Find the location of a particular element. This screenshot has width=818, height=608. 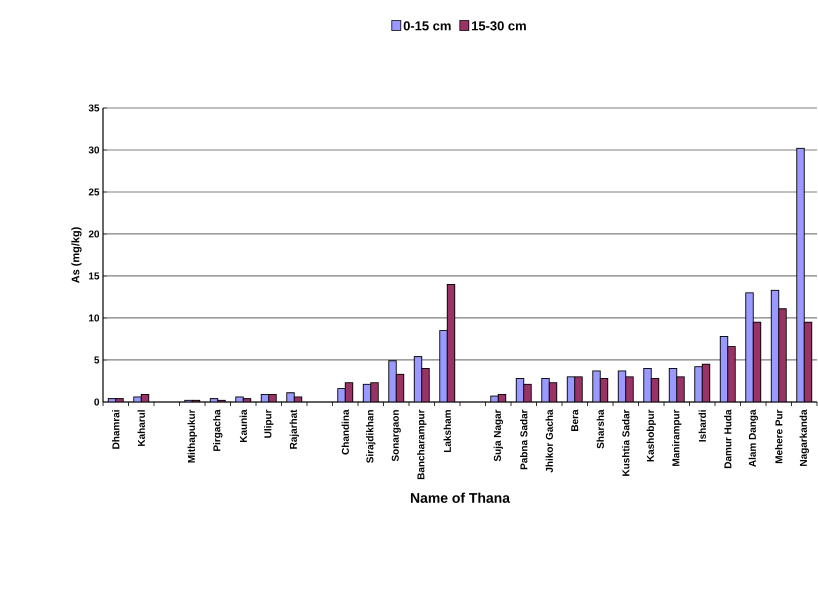

x-tick-label: Pabna Sadar is located at coordinates (524, 440).